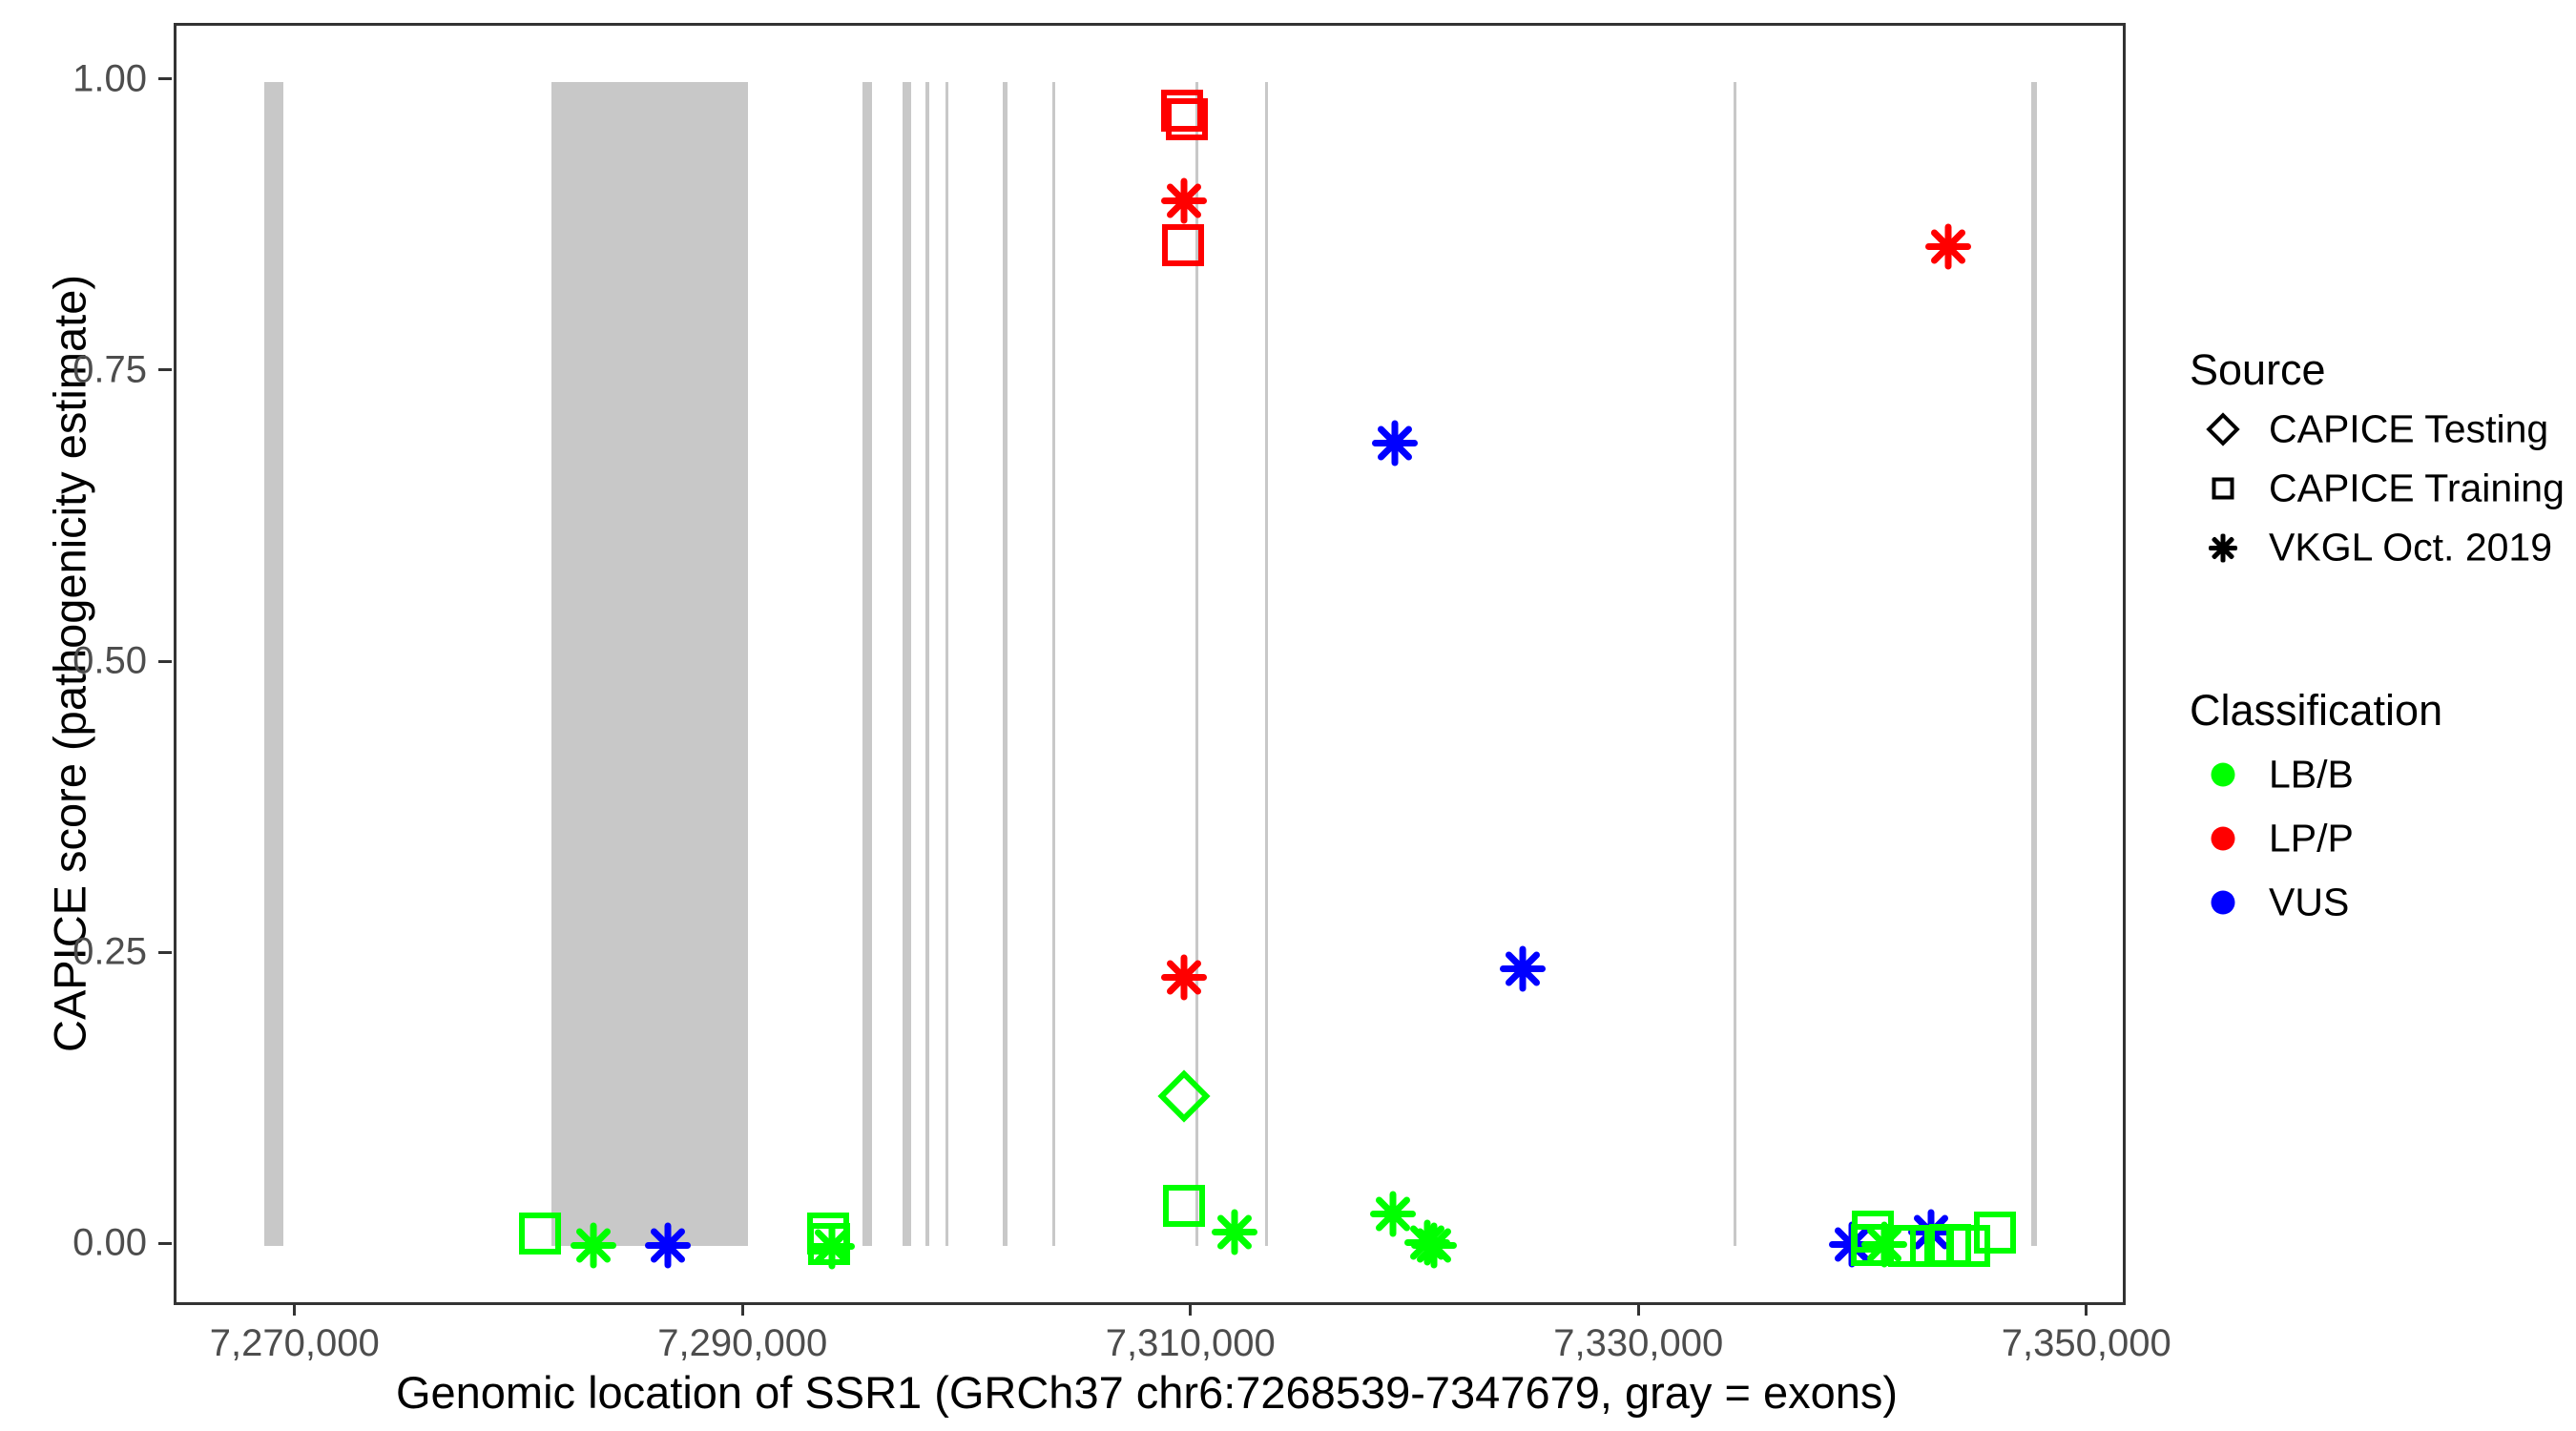  Describe the element at coordinates (294, 1343) in the screenshot. I see `x-tick-label: 7,270,000` at that location.